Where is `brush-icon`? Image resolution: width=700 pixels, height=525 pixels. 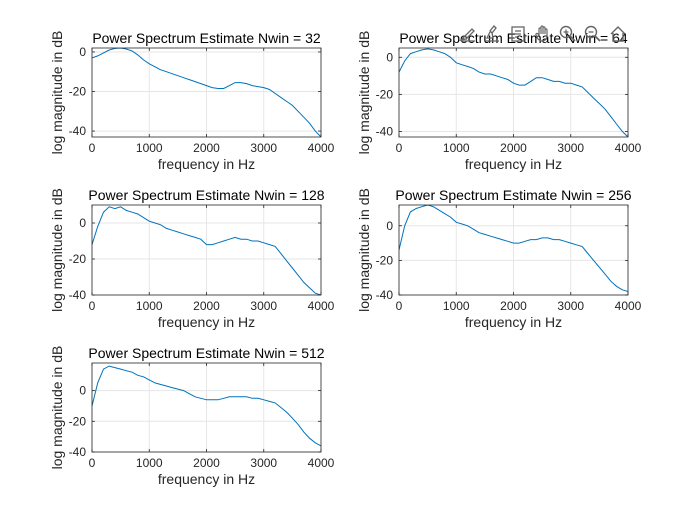
brush-icon is located at coordinates (492, 34).